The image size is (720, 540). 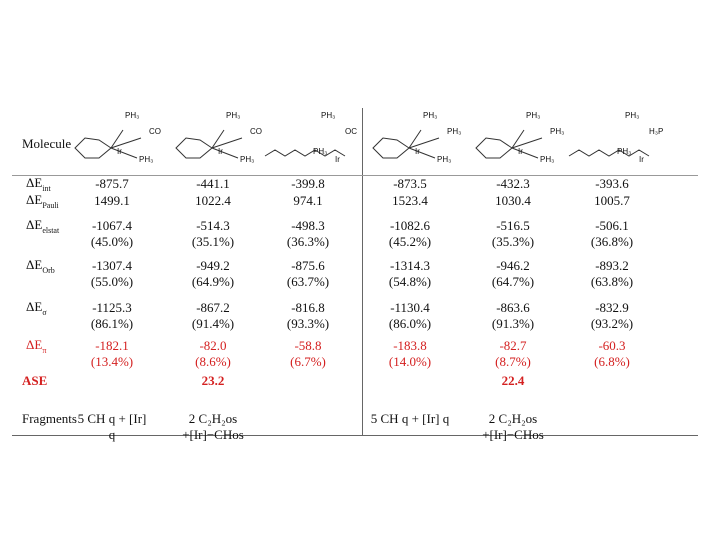 What do you see at coordinates (519, 137) in the screenshot?
I see `molecule-structure: PH₃ PH₃ Ir PH₃` at bounding box center [519, 137].